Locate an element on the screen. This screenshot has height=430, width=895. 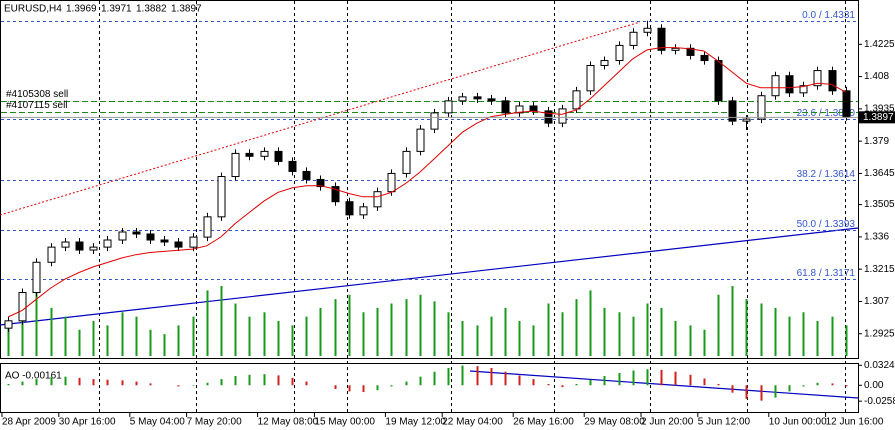
x-tick-label: 15 May 00:00 is located at coordinates (344, 422).